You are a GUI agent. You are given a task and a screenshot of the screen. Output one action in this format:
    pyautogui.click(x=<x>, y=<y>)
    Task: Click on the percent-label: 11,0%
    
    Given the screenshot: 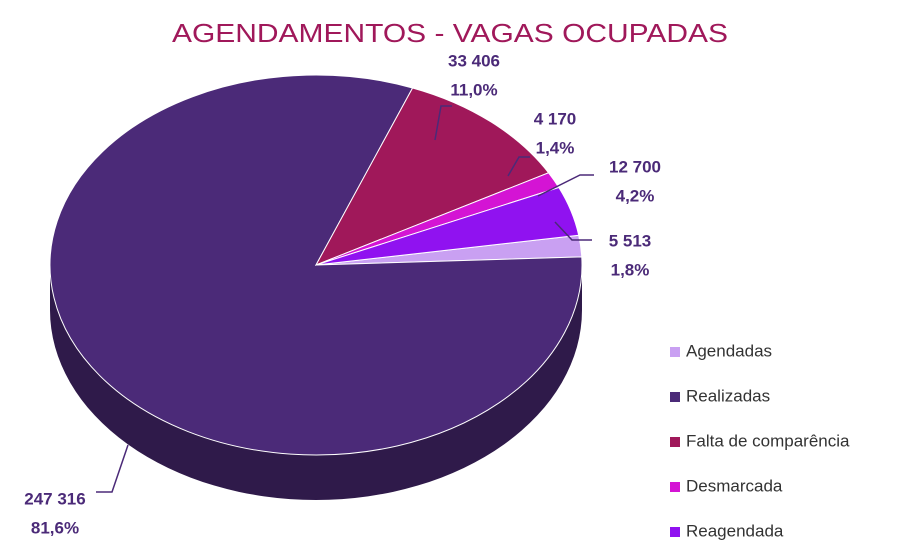 What is the action you would take?
    pyautogui.click(x=473, y=89)
    